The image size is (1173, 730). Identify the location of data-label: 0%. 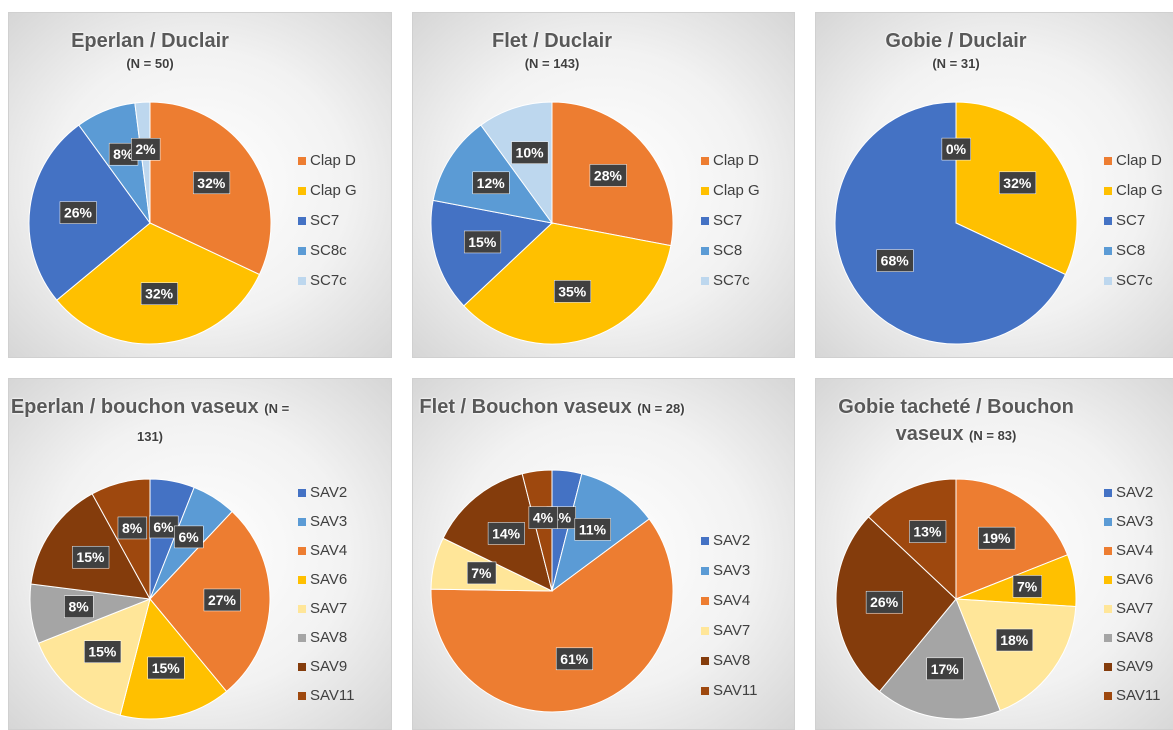
(956, 149).